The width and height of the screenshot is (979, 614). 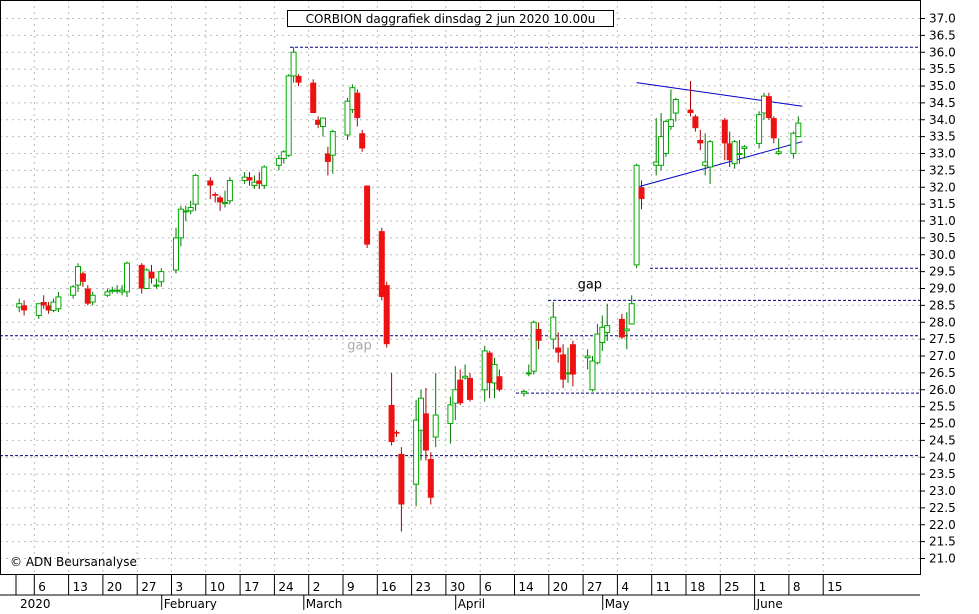 What do you see at coordinates (560, 587) in the screenshot?
I see `x-tick-label: 20` at bounding box center [560, 587].